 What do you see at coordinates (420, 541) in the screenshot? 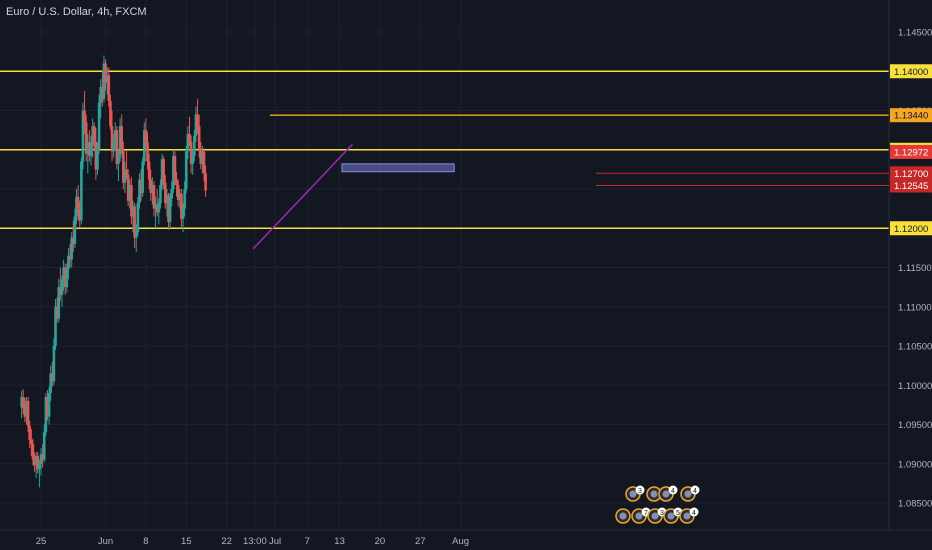
I see `time-tick-label: 27` at bounding box center [420, 541].